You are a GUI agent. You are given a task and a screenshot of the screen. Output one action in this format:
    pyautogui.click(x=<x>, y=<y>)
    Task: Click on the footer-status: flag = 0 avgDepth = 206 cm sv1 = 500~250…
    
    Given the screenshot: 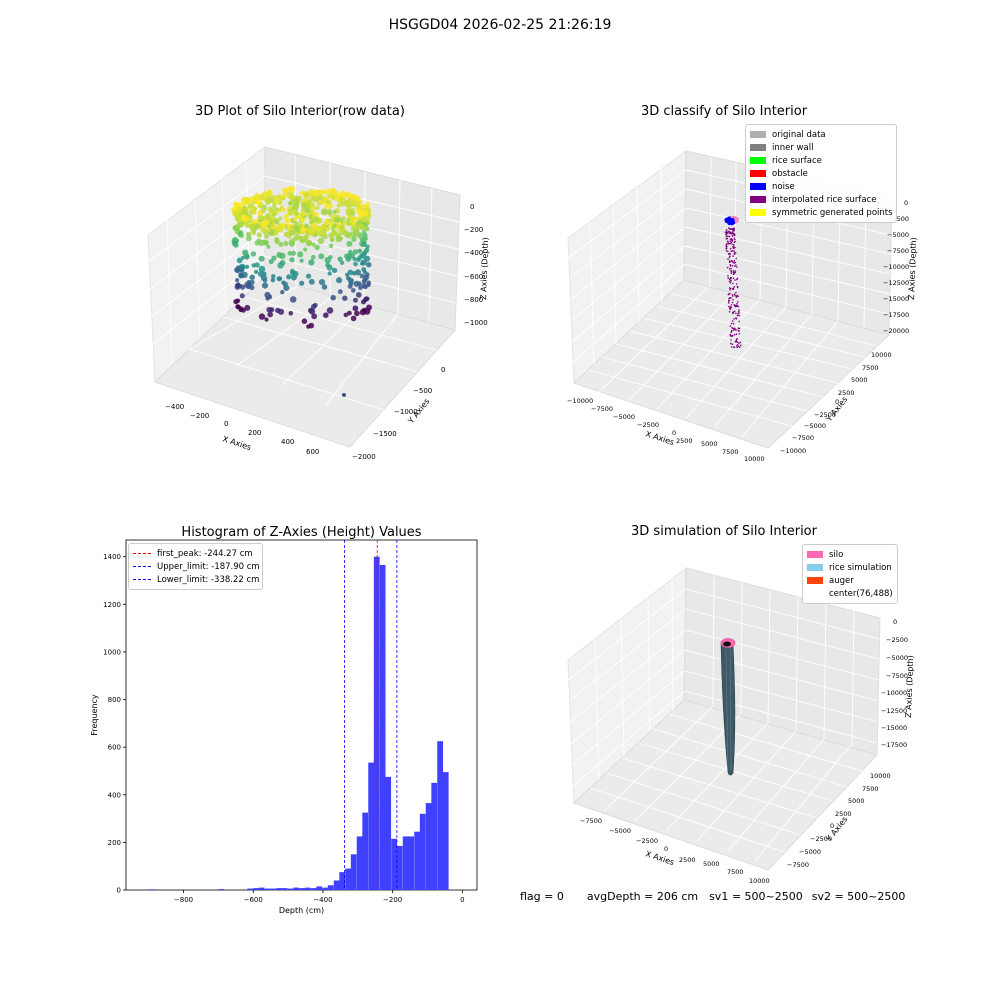 What is the action you would take?
    pyautogui.click(x=712, y=896)
    